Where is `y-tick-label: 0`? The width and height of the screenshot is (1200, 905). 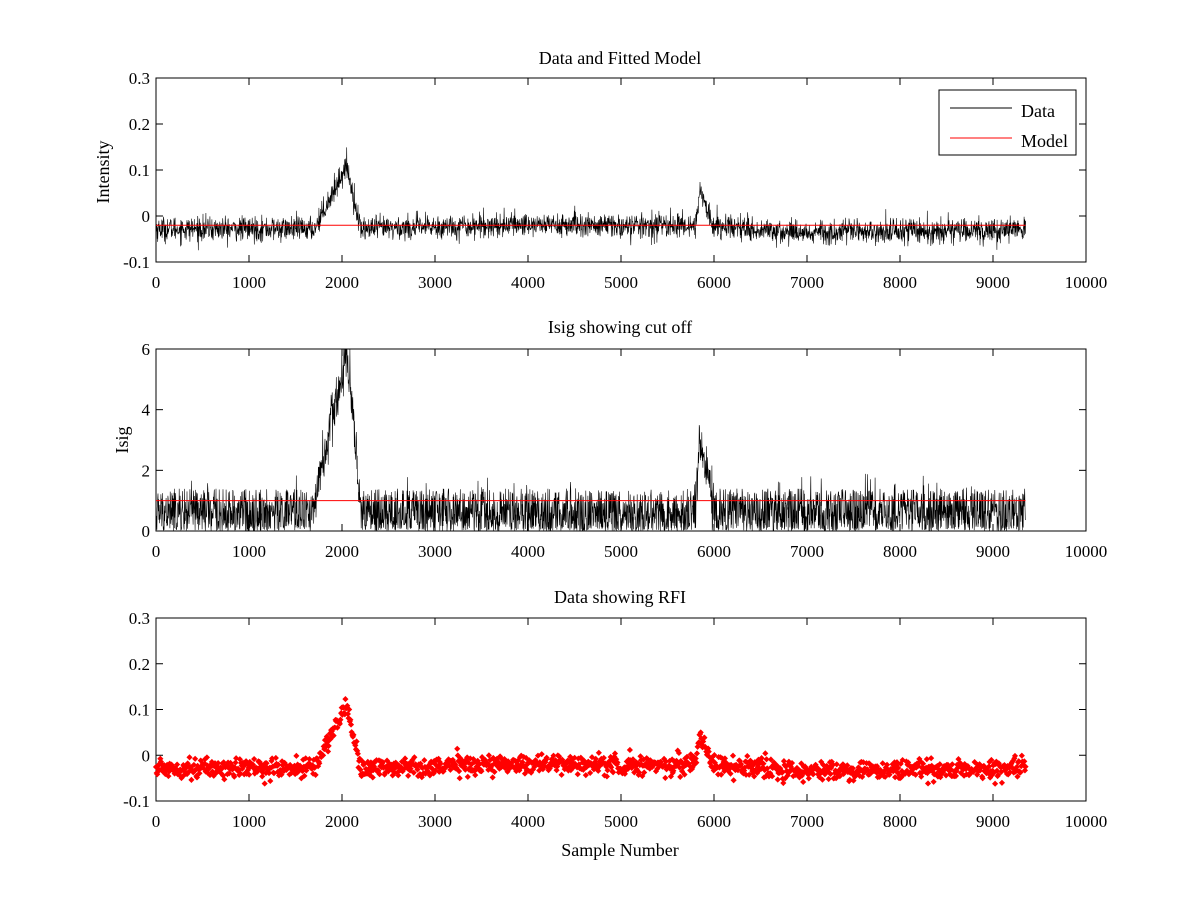 y-tick-label: 0 is located at coordinates (146, 531).